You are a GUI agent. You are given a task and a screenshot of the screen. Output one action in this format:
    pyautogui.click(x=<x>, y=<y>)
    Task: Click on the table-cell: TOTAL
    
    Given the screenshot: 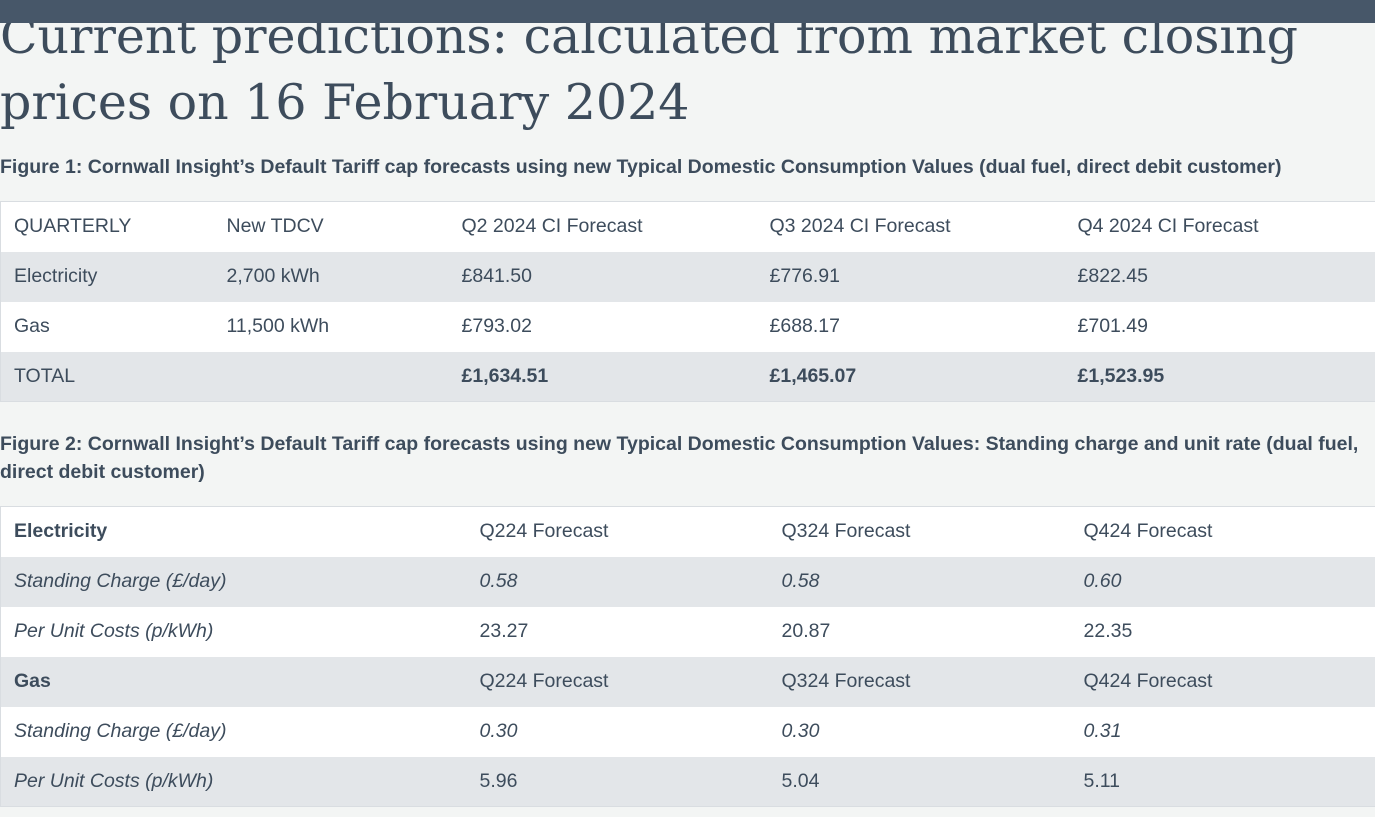 What is the action you would take?
    pyautogui.click(x=107, y=376)
    